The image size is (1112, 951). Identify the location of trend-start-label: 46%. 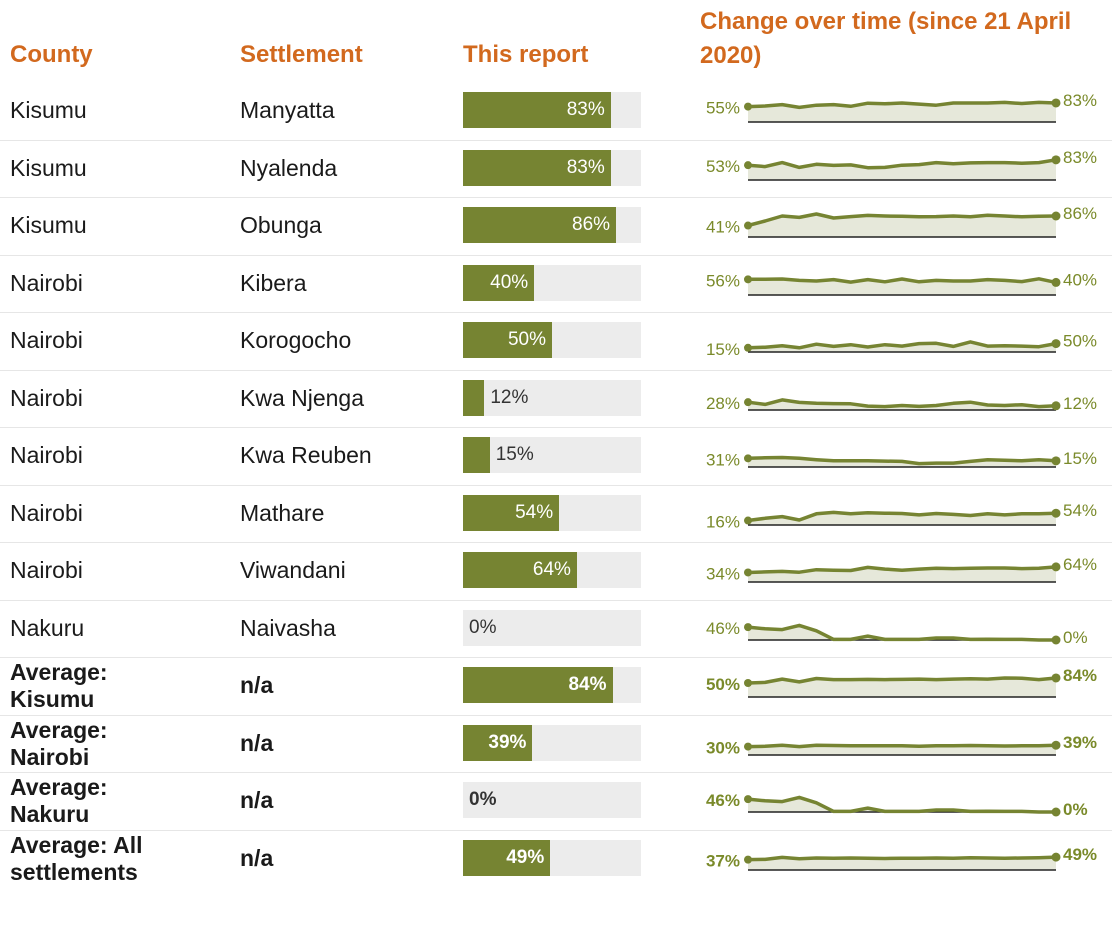
(723, 800).